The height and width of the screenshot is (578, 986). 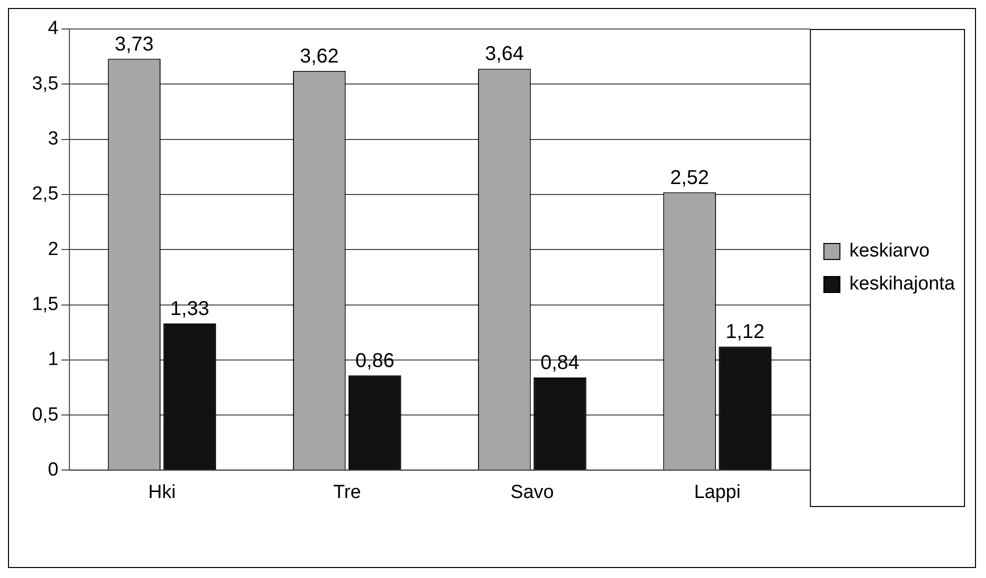 I want to click on y-tick-label: 2, so click(x=53, y=249).